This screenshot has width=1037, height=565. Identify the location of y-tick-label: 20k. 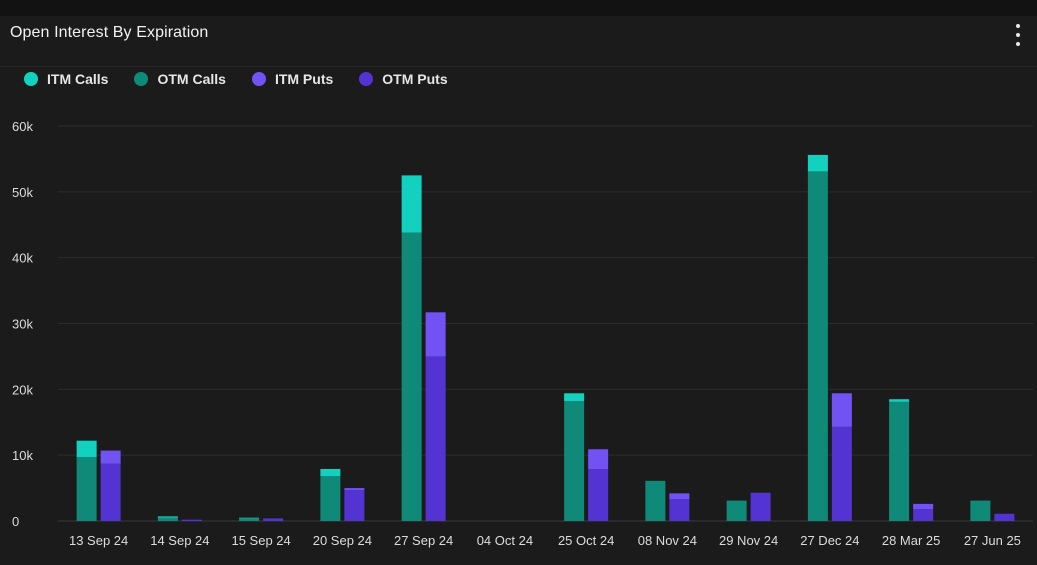
(22, 389).